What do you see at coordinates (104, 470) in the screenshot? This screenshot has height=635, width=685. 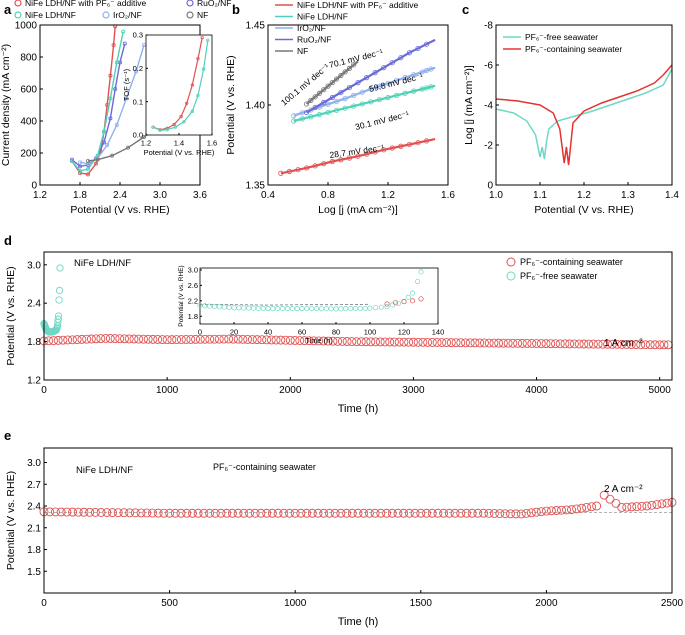 I see `e-text-label: NiFe LDH/NF` at bounding box center [104, 470].